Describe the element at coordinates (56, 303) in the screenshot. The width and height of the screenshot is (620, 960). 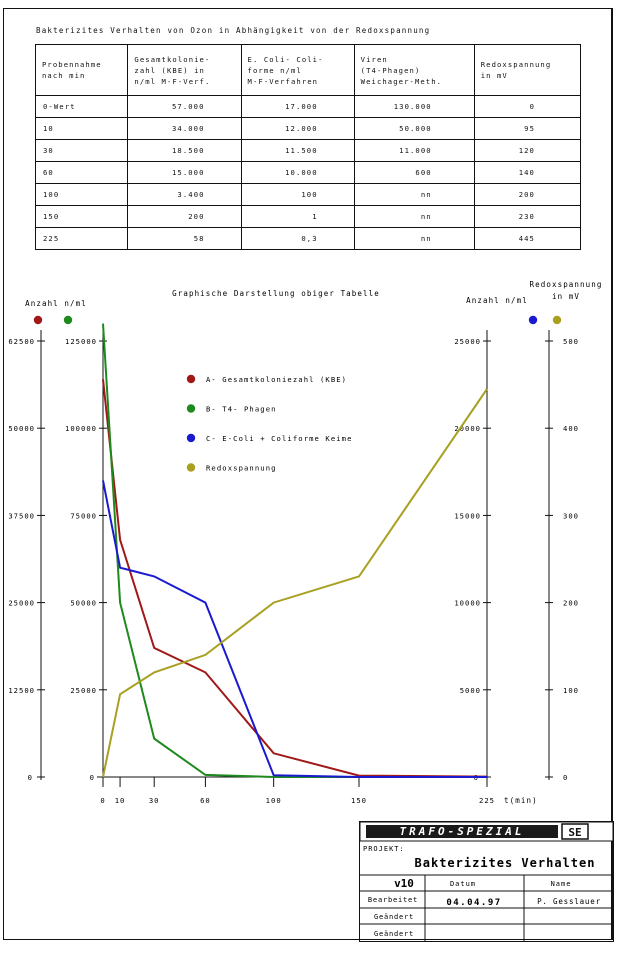
I see `left-axis-label: Anzahl n/ml` at that location.